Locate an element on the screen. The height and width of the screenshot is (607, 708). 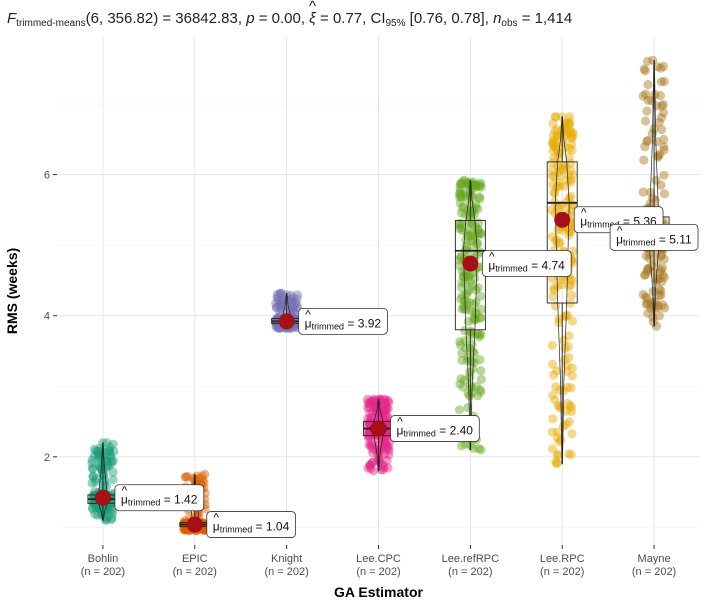
x-tick-label: Lee.RPC is located at coordinates (562, 559).